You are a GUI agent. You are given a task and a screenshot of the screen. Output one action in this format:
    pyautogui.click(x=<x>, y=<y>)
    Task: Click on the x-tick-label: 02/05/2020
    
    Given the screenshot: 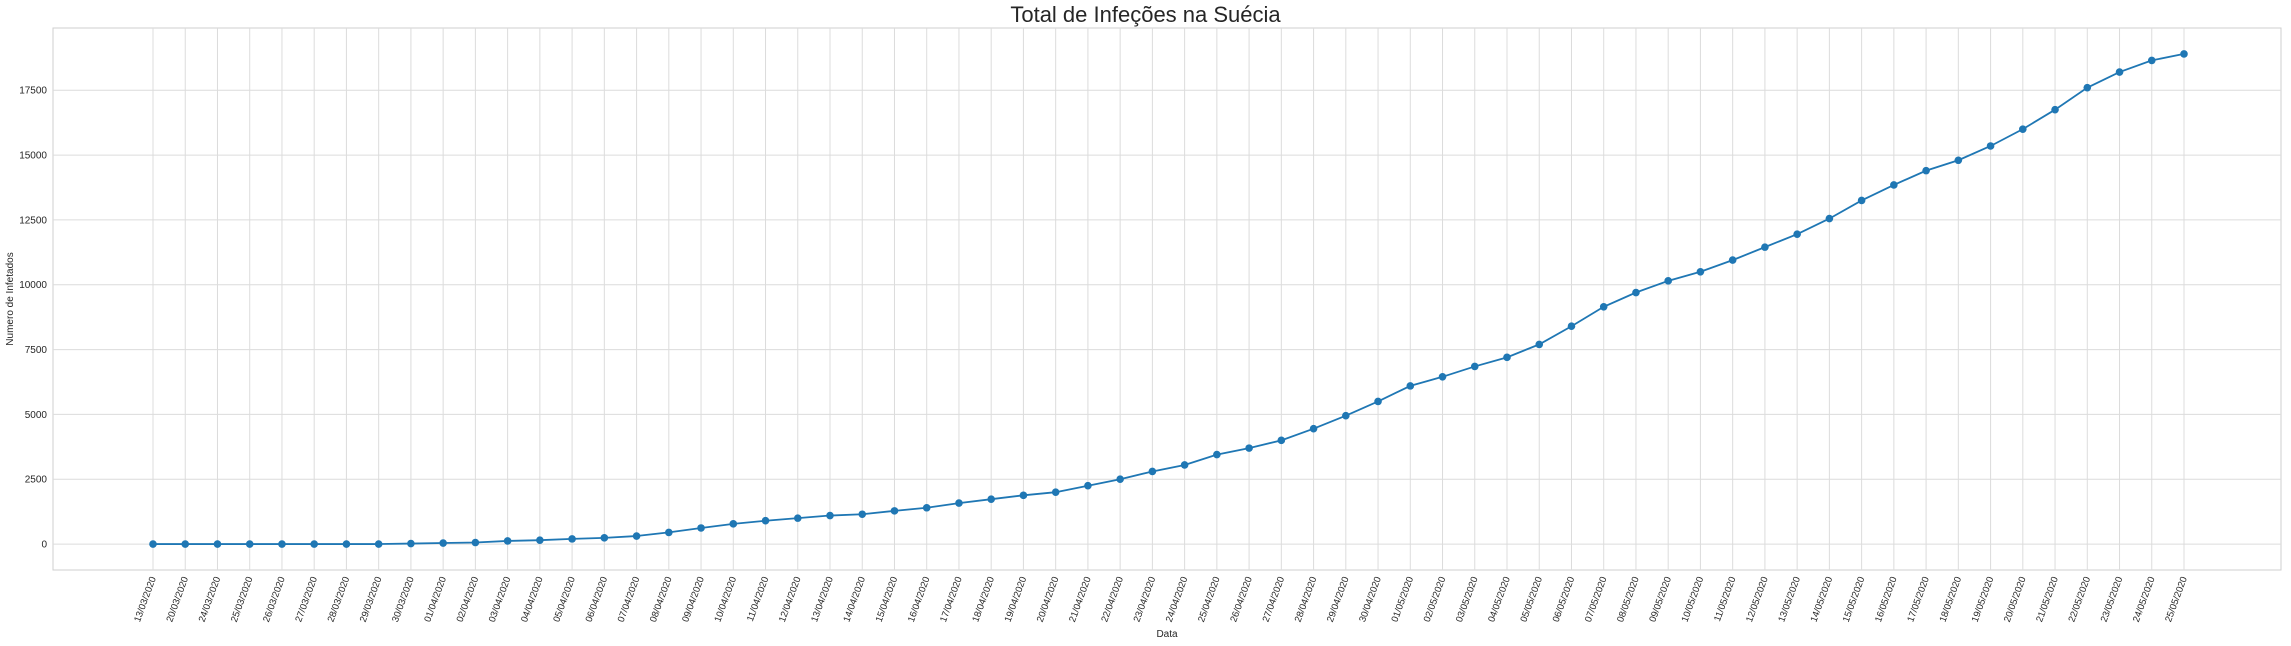 What is the action you would take?
    pyautogui.click(x=1435, y=599)
    